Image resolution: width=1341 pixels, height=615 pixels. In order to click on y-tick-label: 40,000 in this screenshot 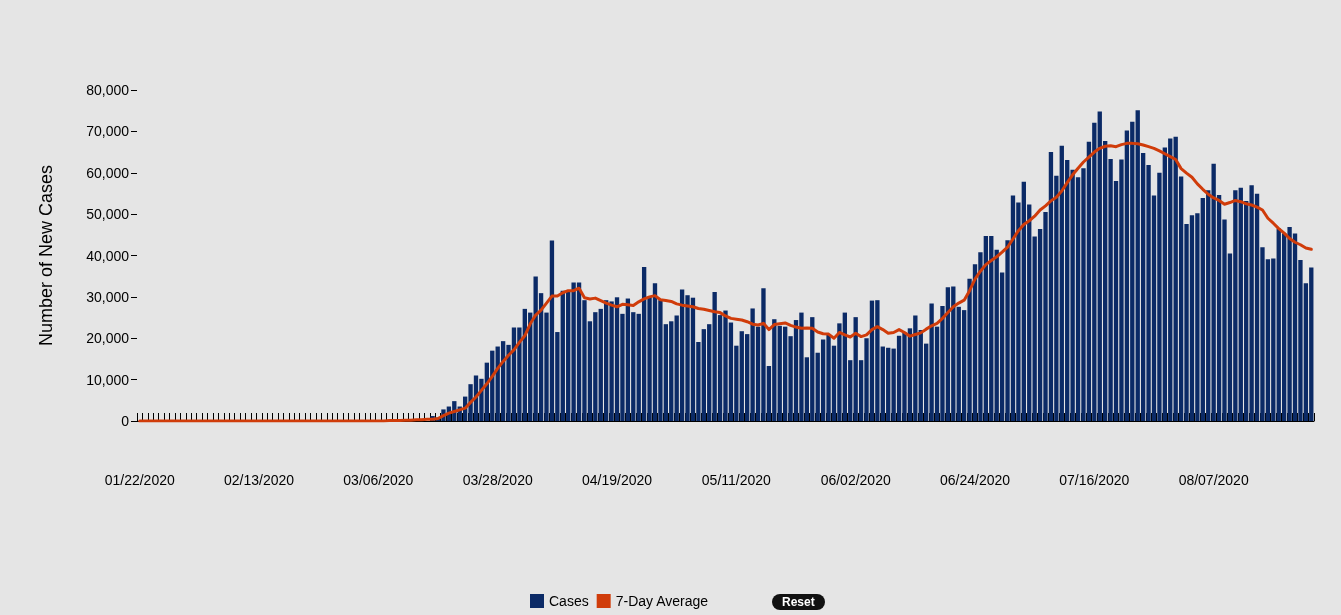, I will do `click(108, 255)`.